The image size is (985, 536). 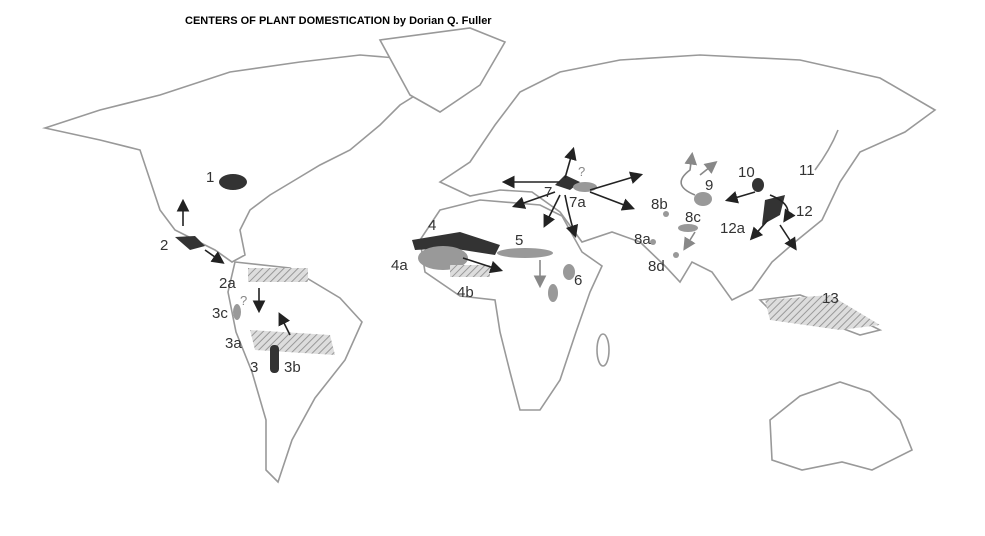 What do you see at coordinates (254, 367) in the screenshot?
I see `label: 3` at bounding box center [254, 367].